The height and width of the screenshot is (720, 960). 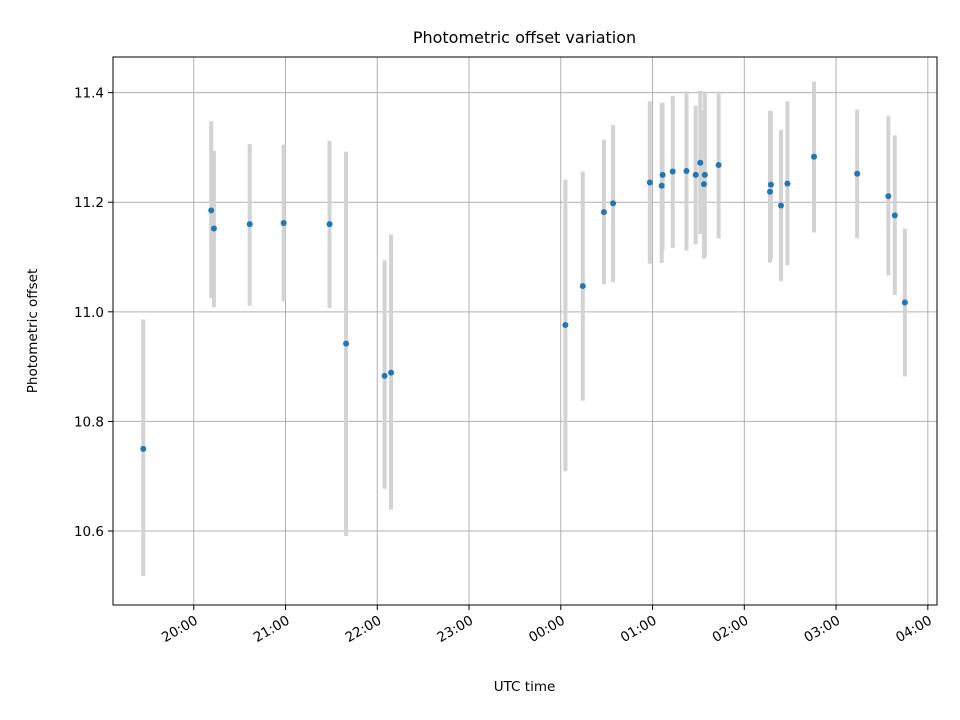 What do you see at coordinates (525, 687) in the screenshot?
I see `x-axis-label: UTC time` at bounding box center [525, 687].